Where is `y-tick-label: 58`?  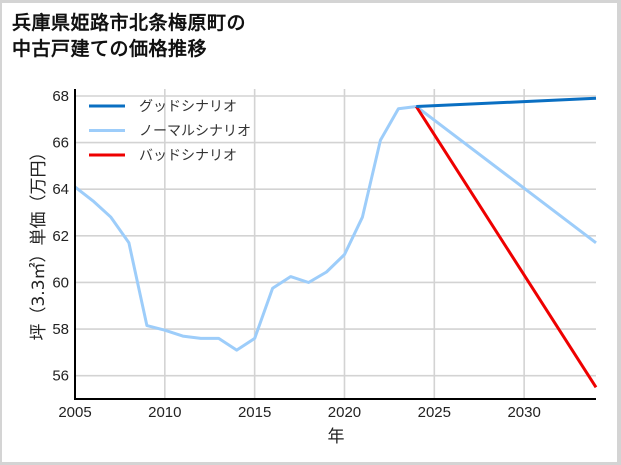 y-tick-label: 58 is located at coordinates (60, 329).